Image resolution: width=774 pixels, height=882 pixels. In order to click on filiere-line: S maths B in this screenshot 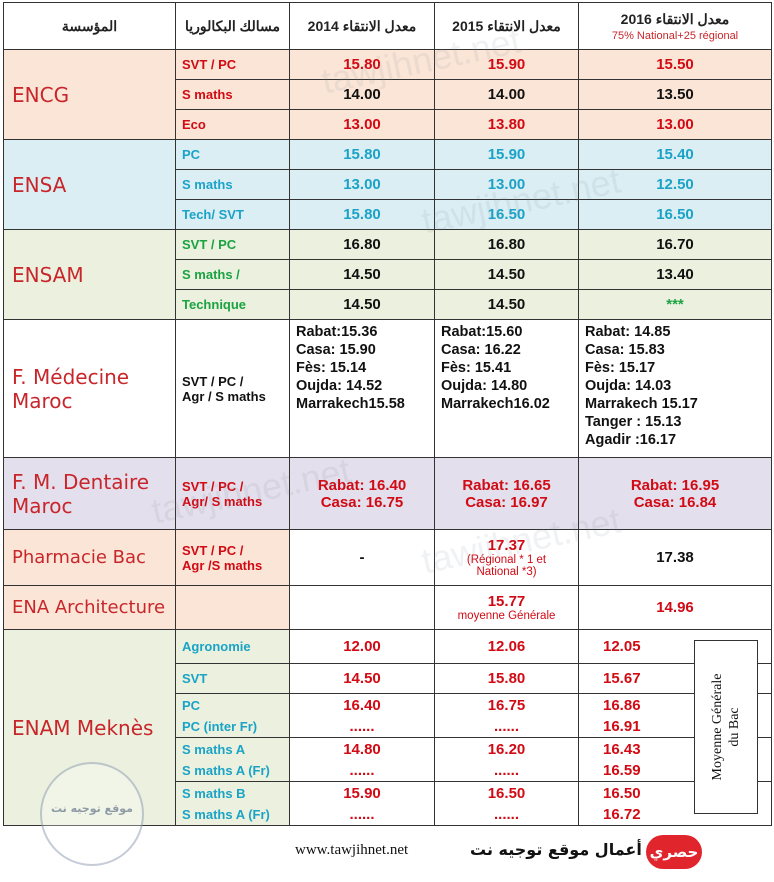, I will do `click(214, 793)`.